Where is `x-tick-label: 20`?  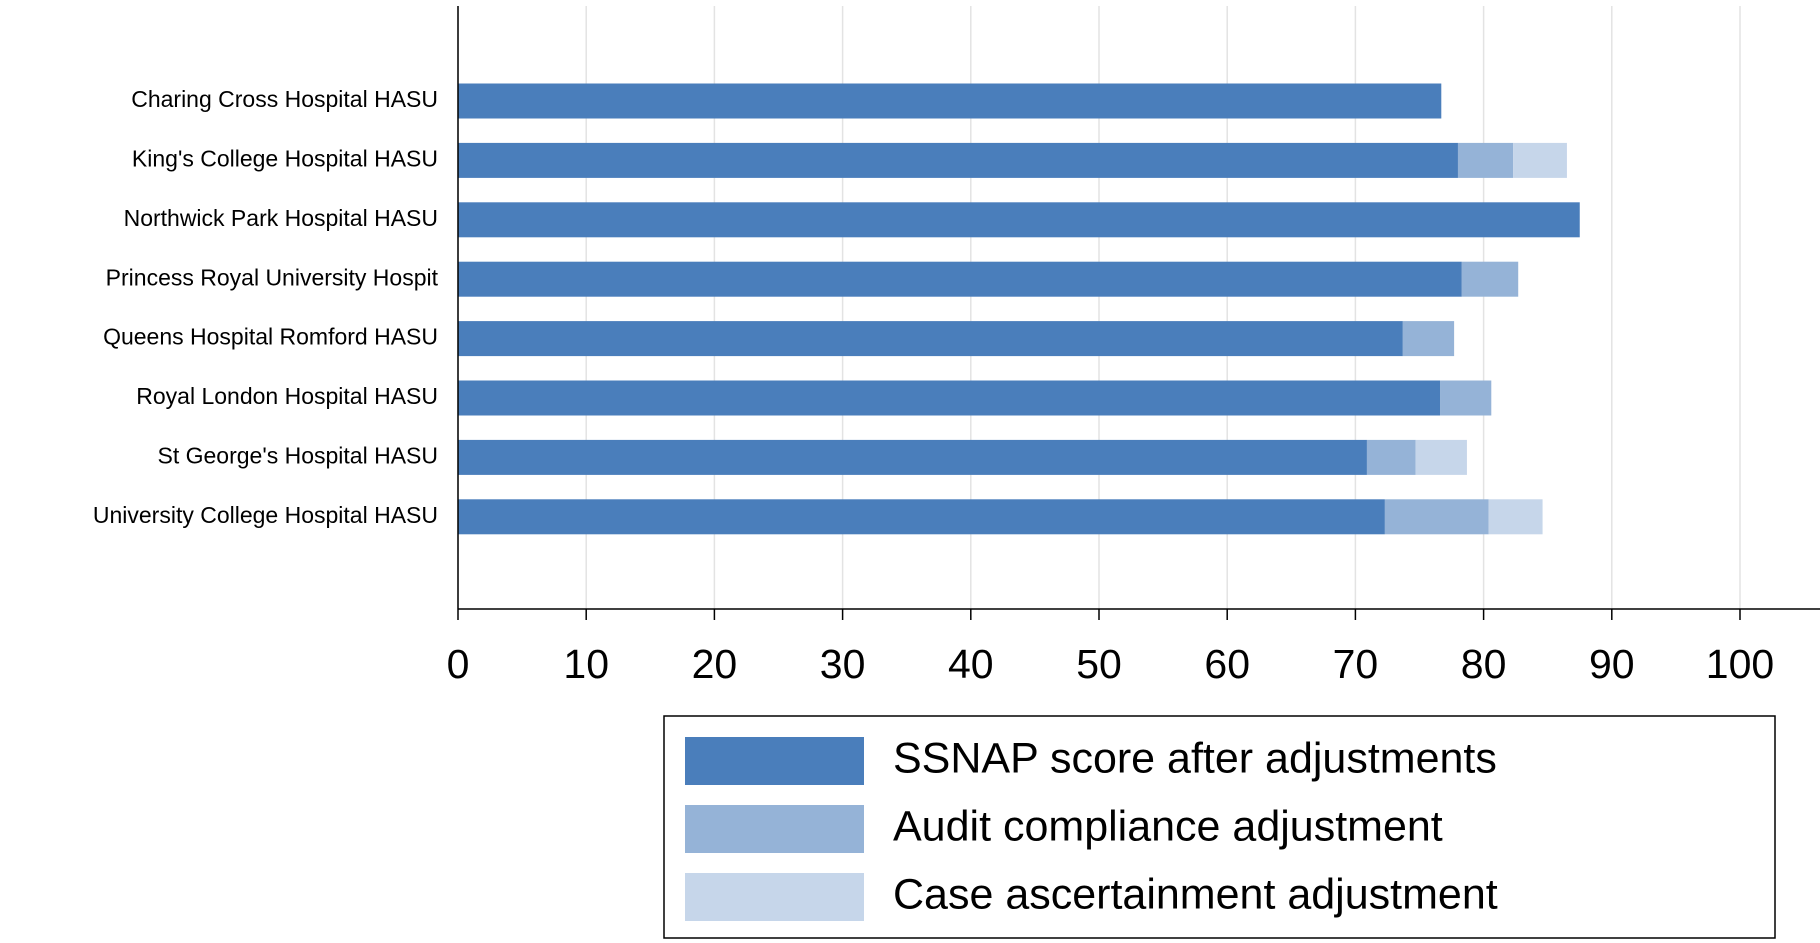 x-tick-label: 20 is located at coordinates (715, 664).